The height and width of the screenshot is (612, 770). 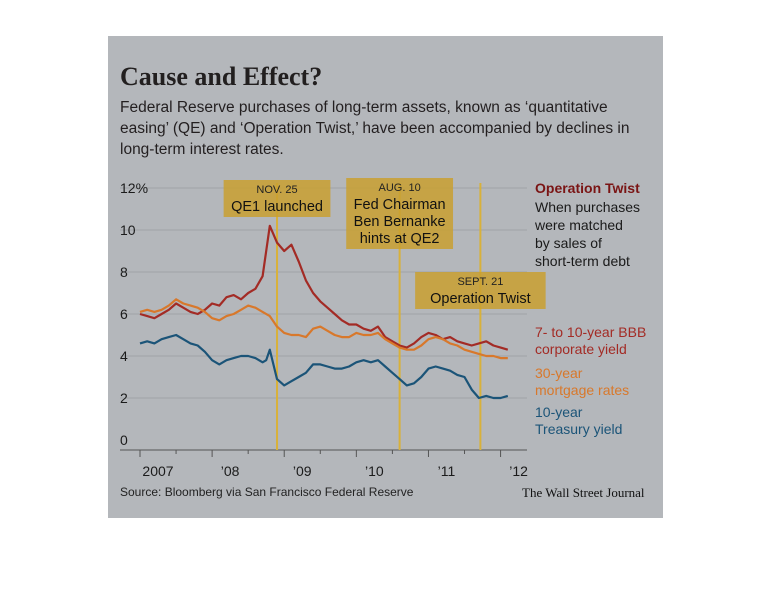 I want to click on y-tick-label: 8, so click(x=124, y=272).